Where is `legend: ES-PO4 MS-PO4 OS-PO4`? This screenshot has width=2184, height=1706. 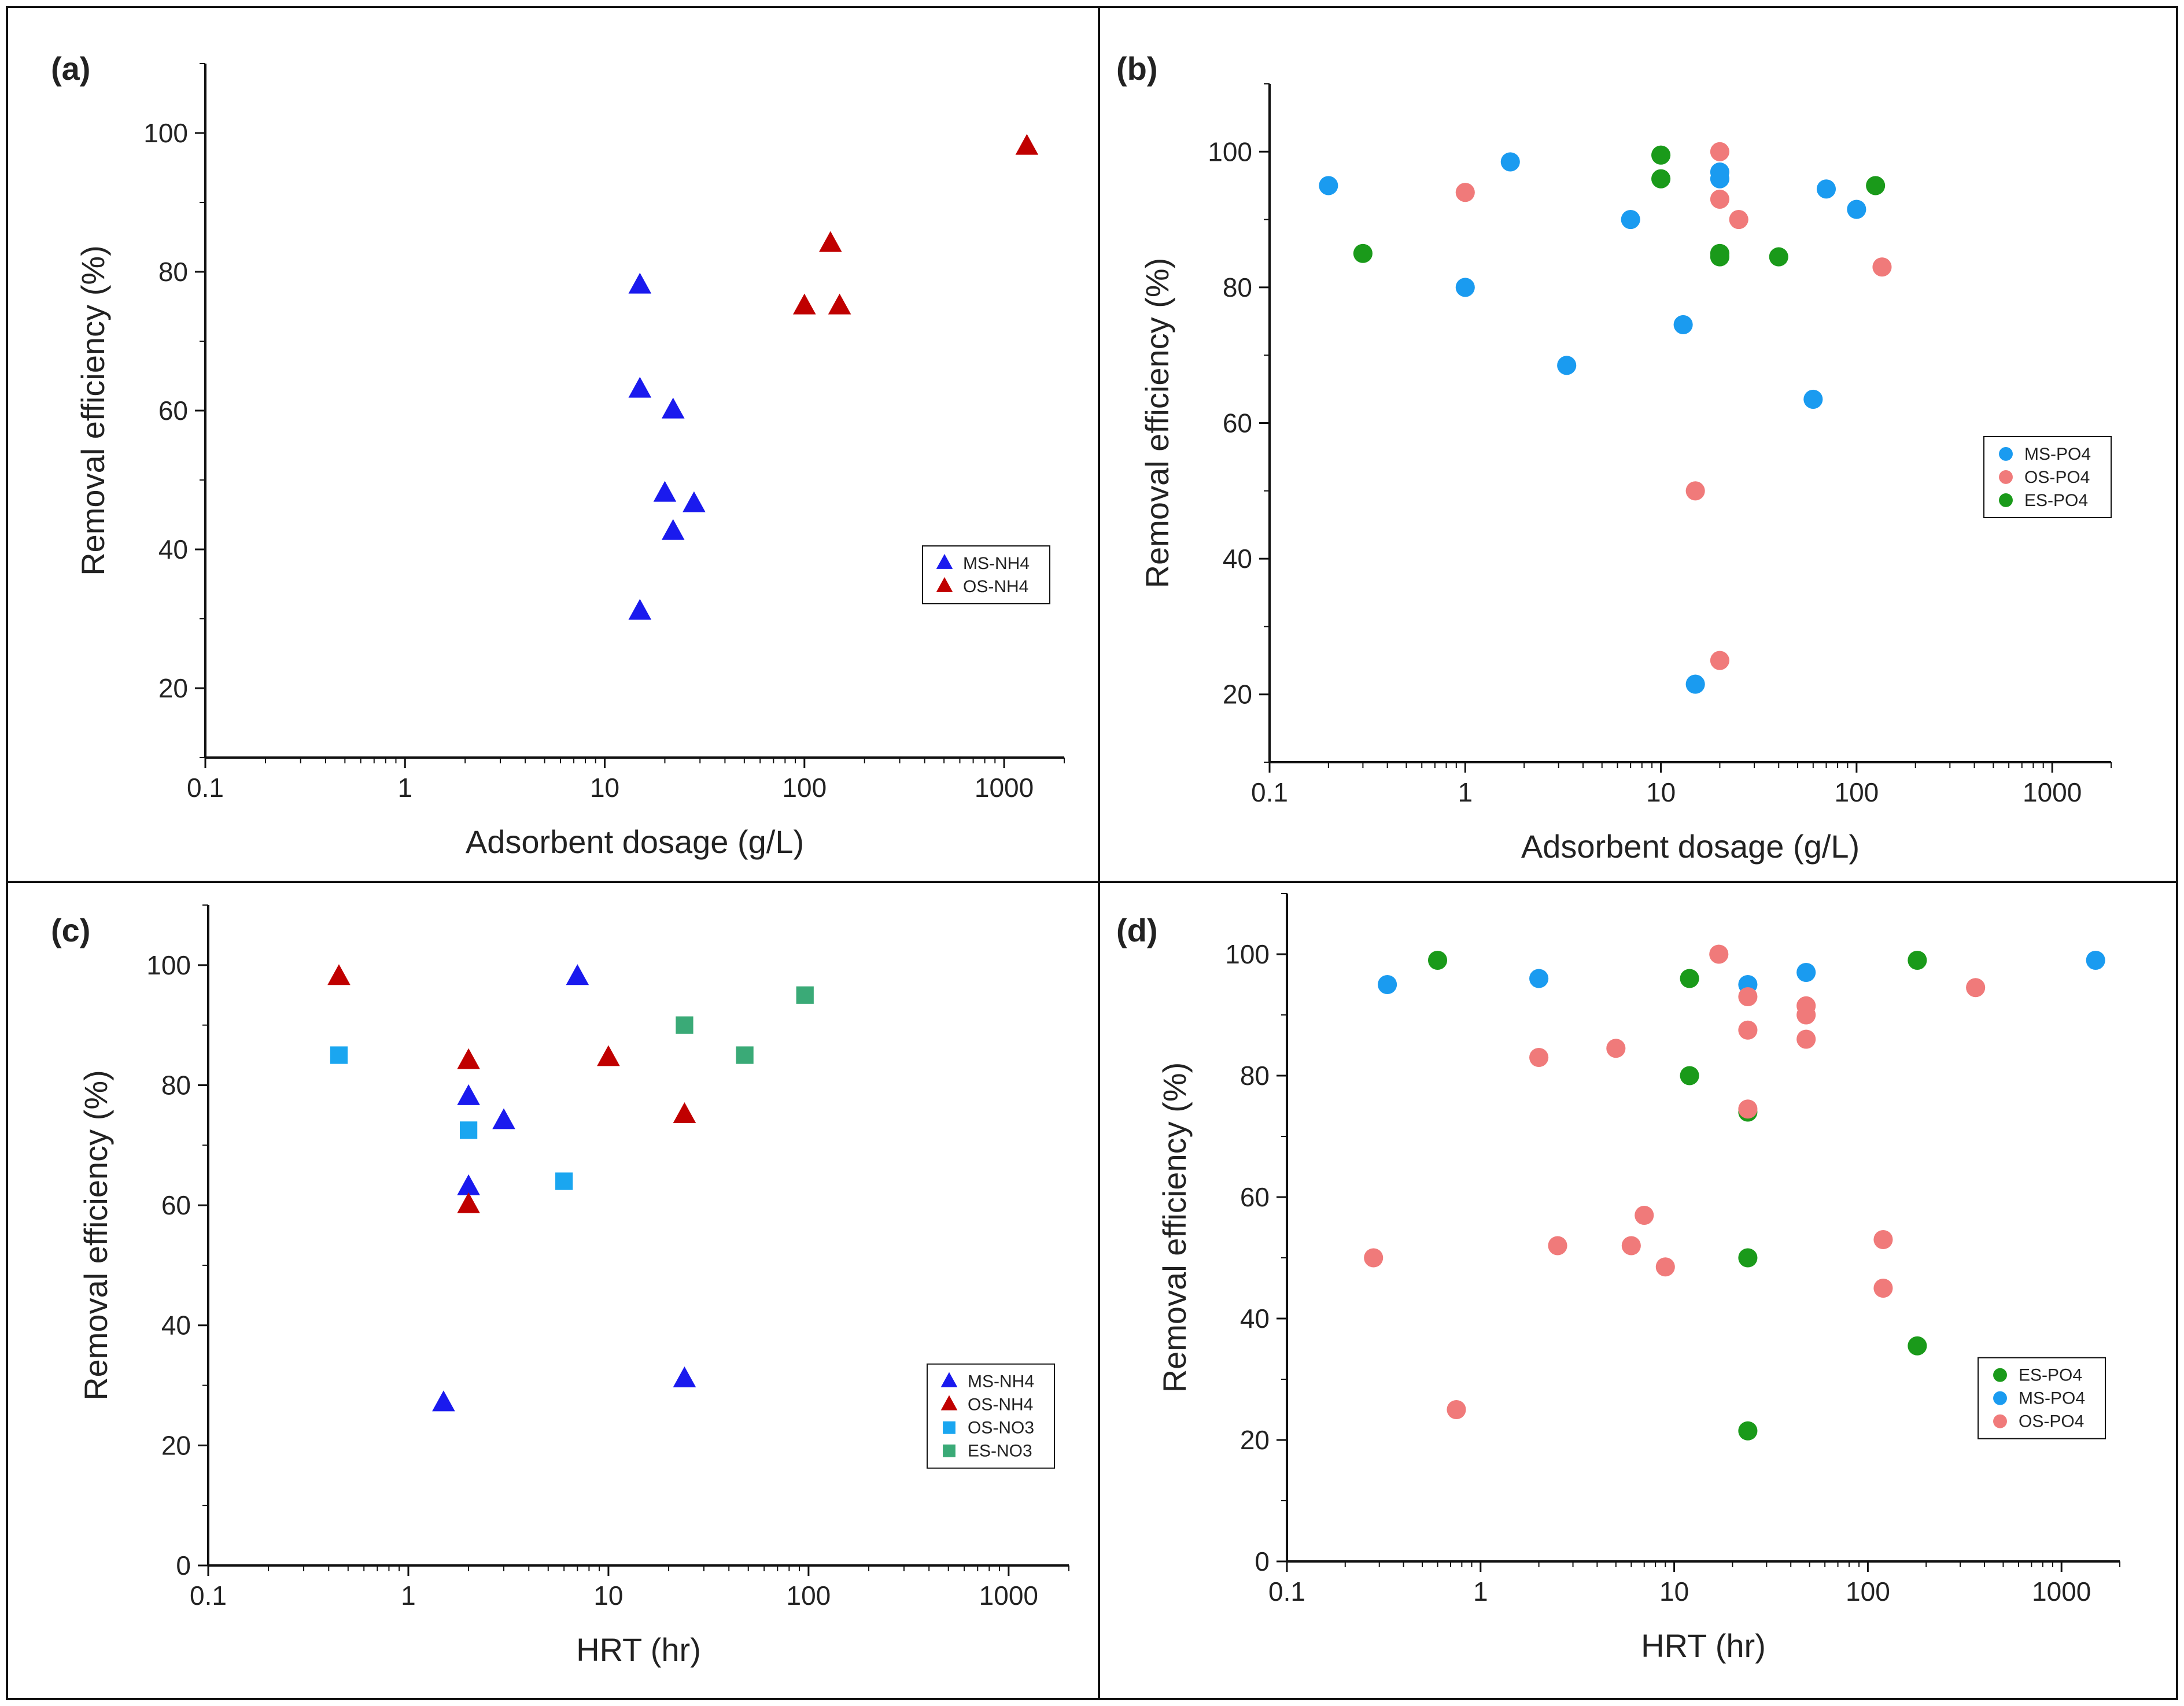 legend: ES-PO4 MS-PO4 OS-PO4 is located at coordinates (2042, 1398).